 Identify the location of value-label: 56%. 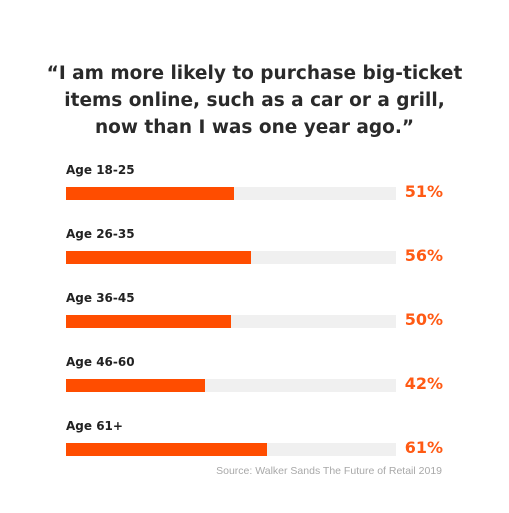
(423, 255).